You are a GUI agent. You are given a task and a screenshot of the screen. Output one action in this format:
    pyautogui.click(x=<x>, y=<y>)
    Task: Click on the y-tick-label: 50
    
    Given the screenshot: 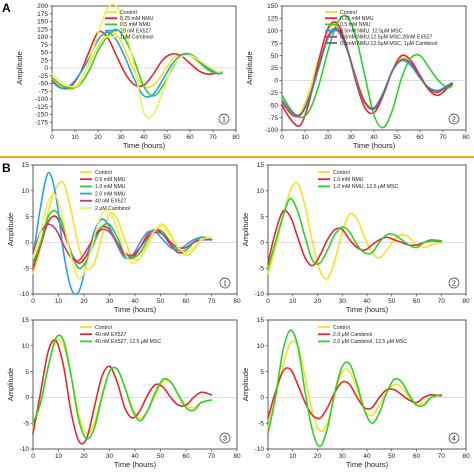 What is the action you would take?
    pyautogui.click(x=275, y=56)
    